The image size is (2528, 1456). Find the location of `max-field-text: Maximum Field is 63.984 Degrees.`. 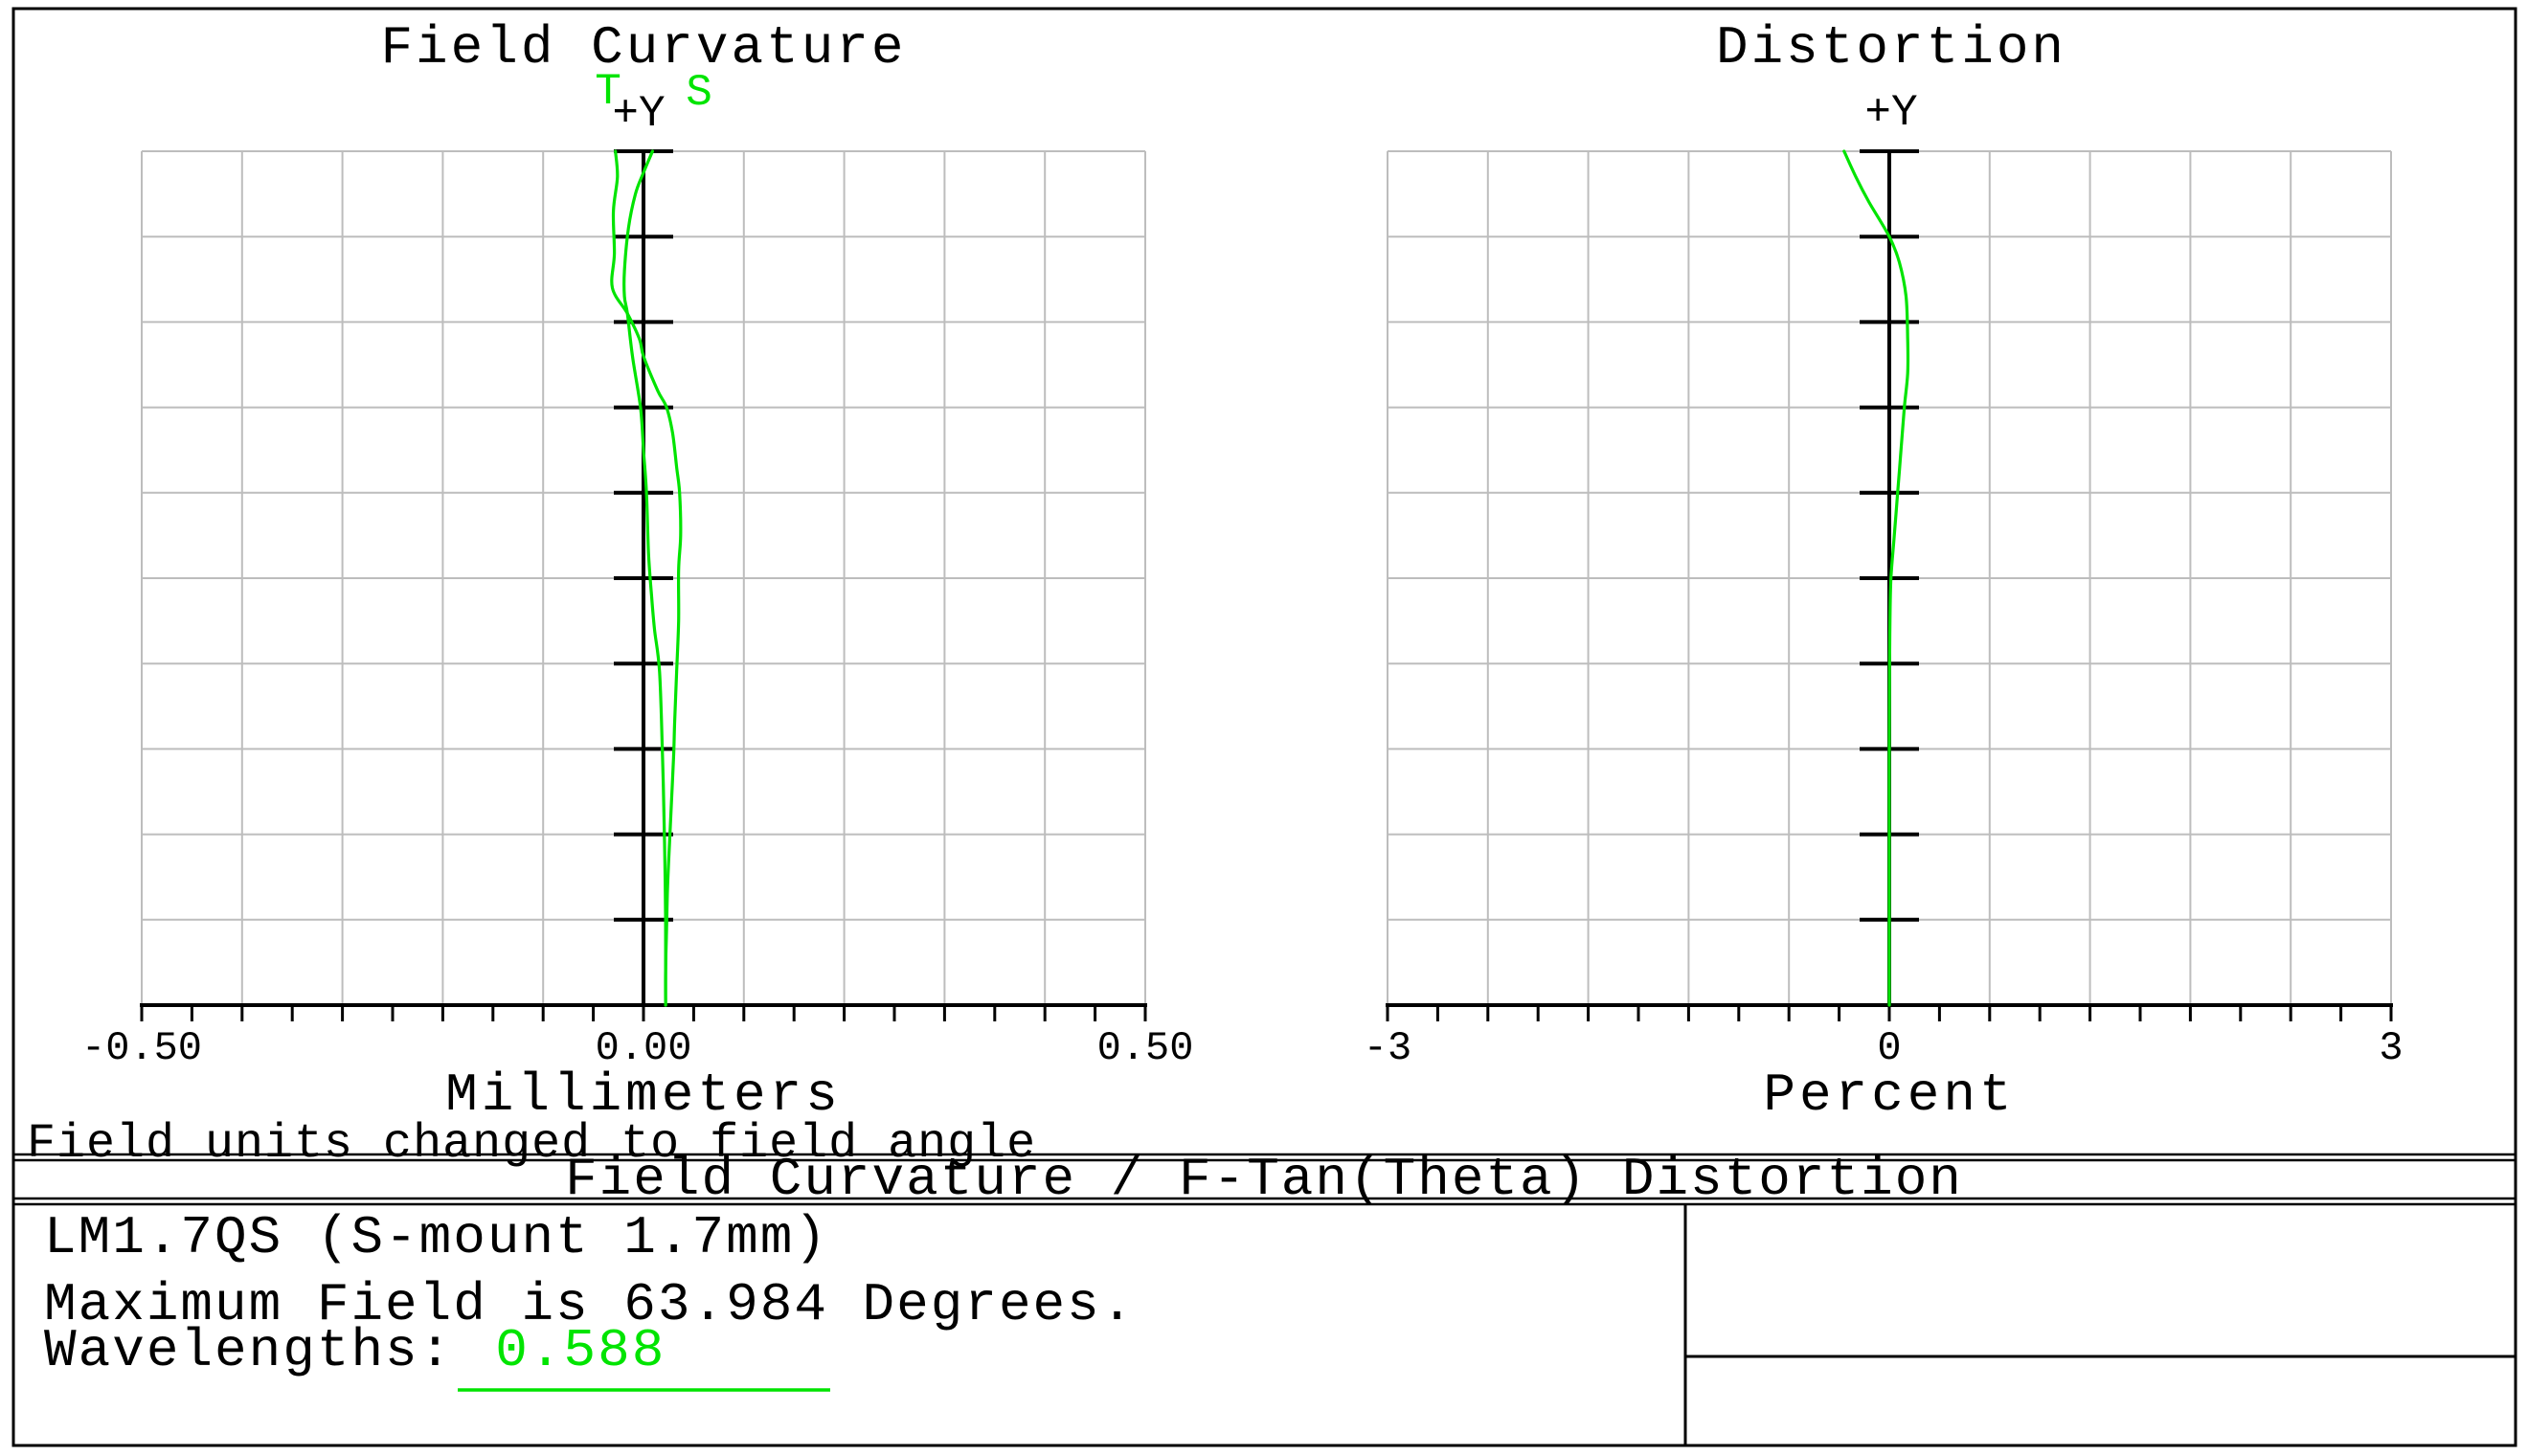

max-field-text: Maximum Field is 63.984 Degrees. is located at coordinates (590, 1305).